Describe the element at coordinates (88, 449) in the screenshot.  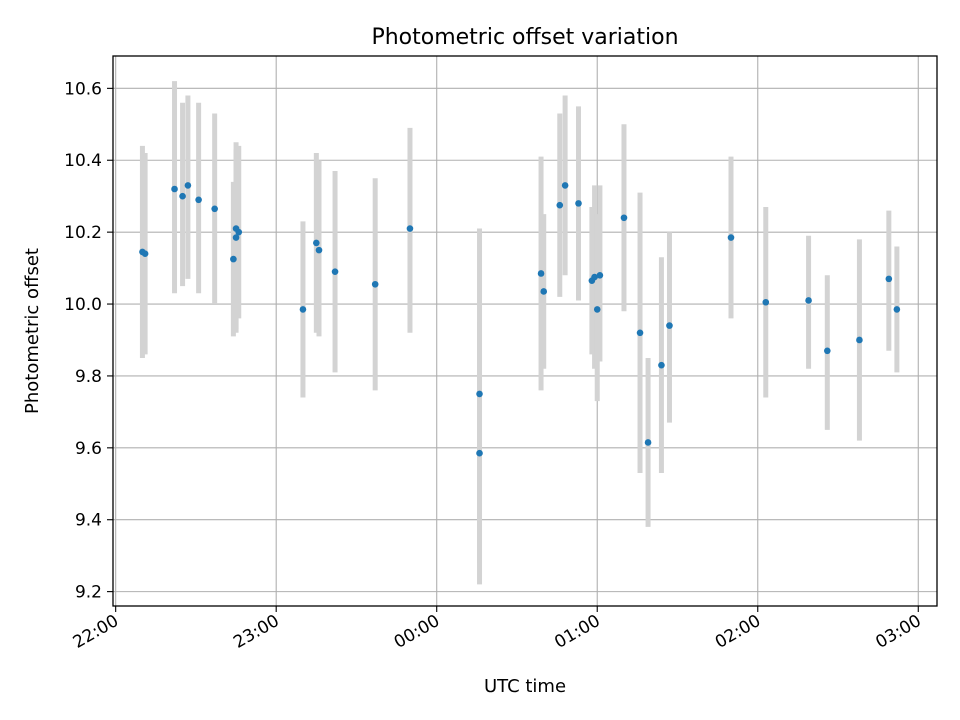
I see `y-tick-label: 9.6` at that location.